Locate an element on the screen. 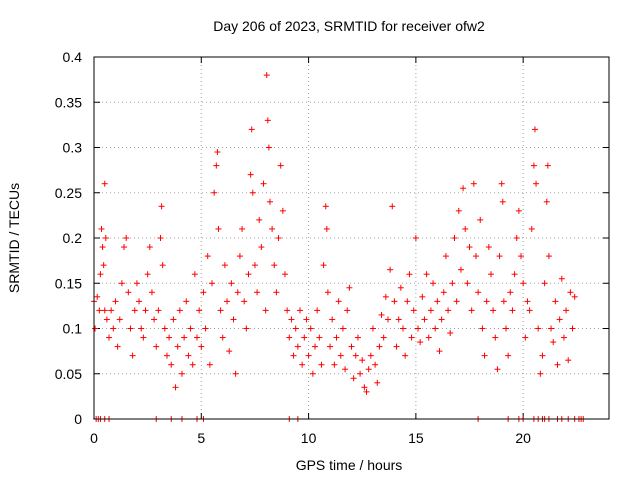 This screenshot has height=480, width=640. y-tick-label: 0.2 is located at coordinates (73, 238).